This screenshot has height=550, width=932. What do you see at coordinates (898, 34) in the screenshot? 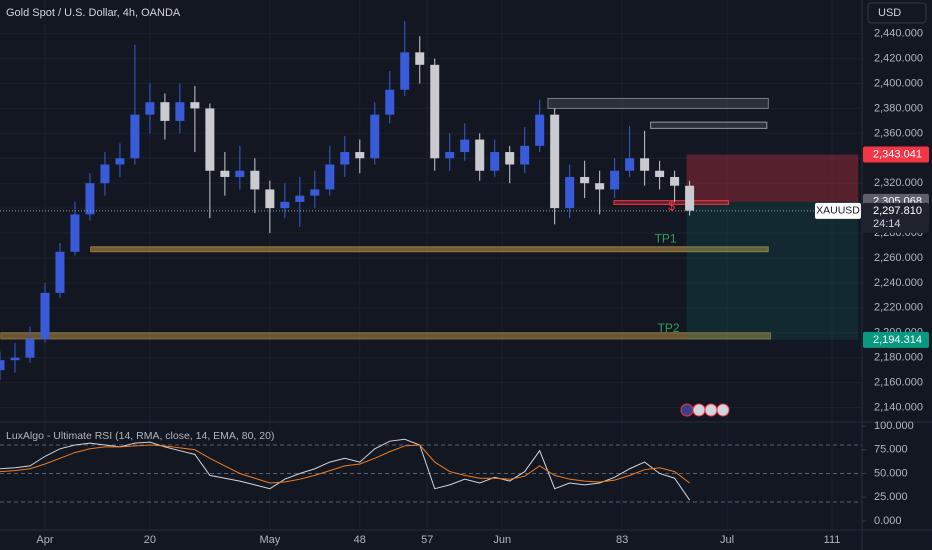
I see `y-tick-label: 2,440.000` at bounding box center [898, 34].